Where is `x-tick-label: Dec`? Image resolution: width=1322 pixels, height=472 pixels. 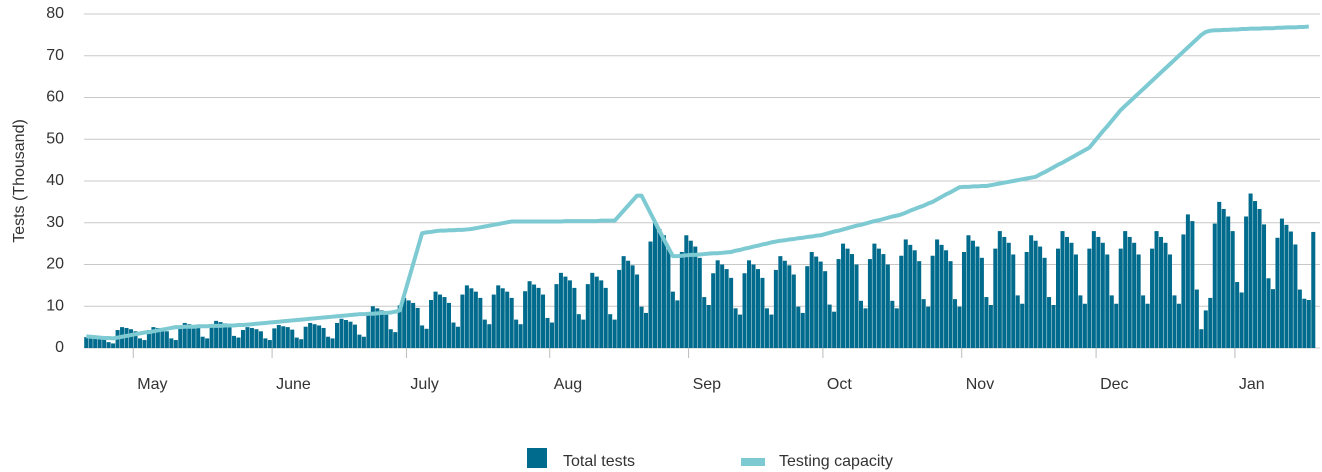
x-tick-label: Dec is located at coordinates (1114, 384).